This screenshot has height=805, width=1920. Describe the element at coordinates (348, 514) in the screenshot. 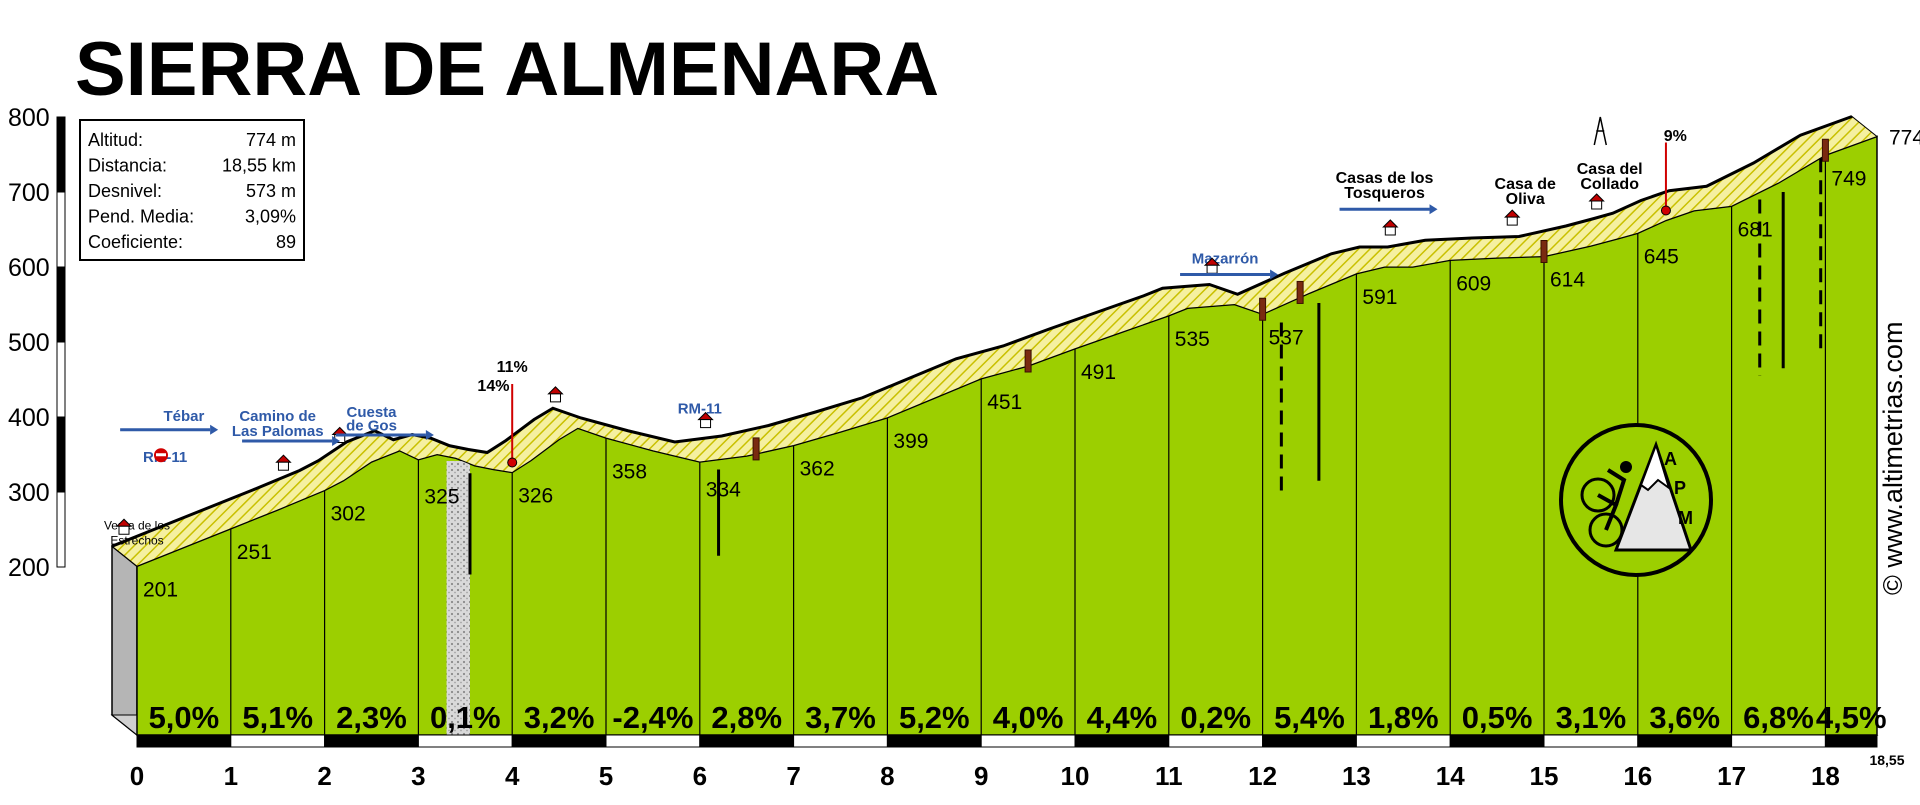

I see `altitude-label: 302` at that location.